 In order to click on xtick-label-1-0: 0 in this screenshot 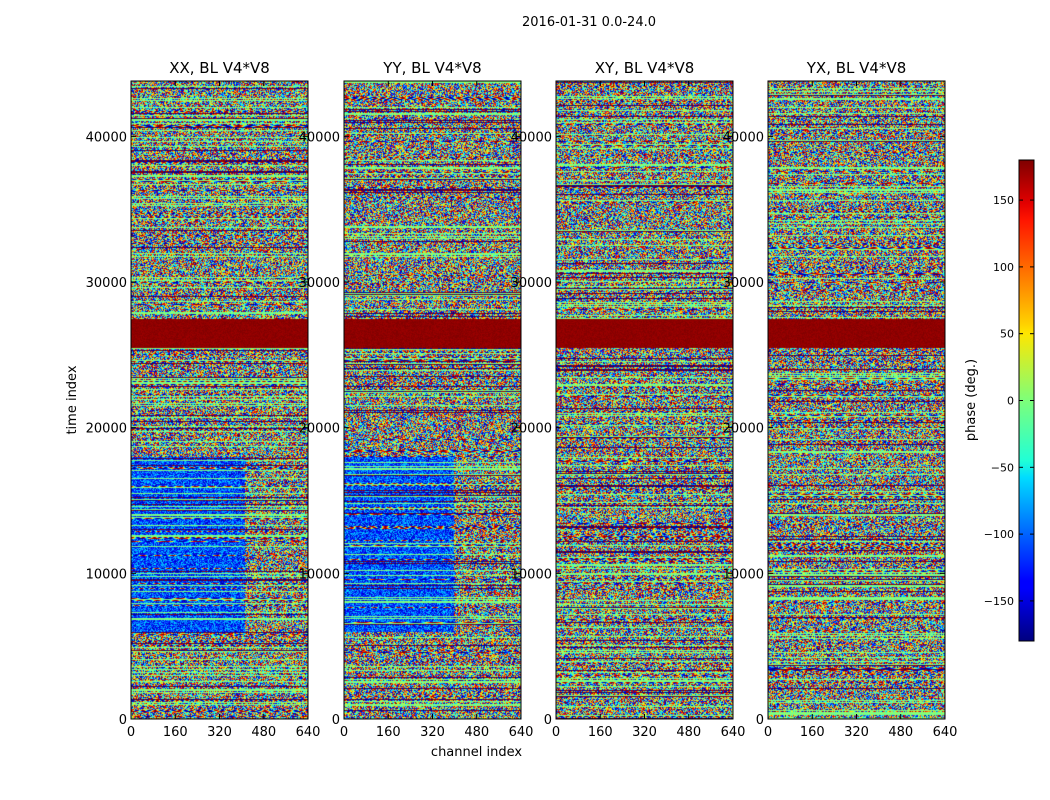, I will do `click(344, 732)`.